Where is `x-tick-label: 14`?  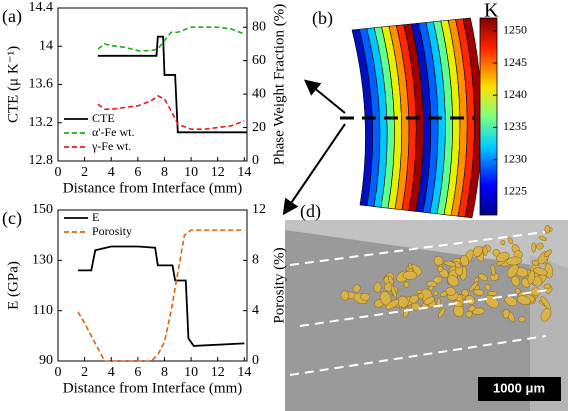 x-tick-label: 14 is located at coordinates (244, 172).